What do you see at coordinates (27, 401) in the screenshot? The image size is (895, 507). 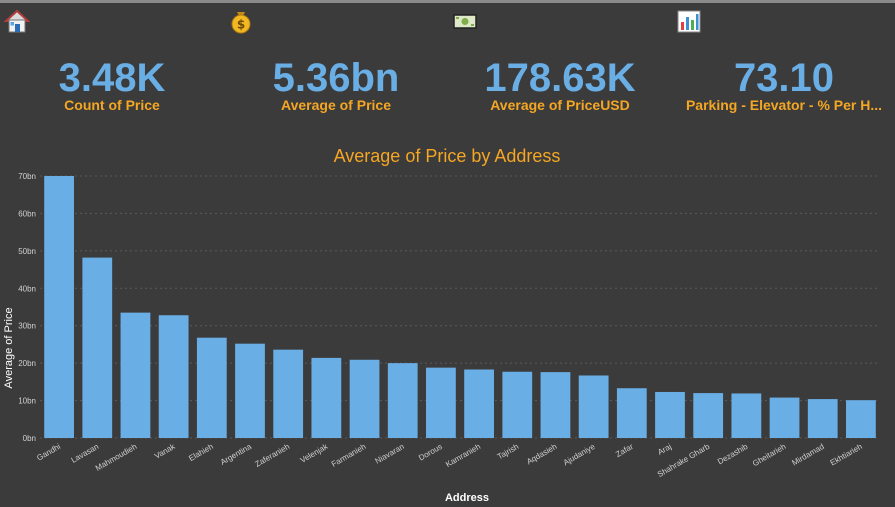 I see `y-tick-label: 10bn` at bounding box center [27, 401].